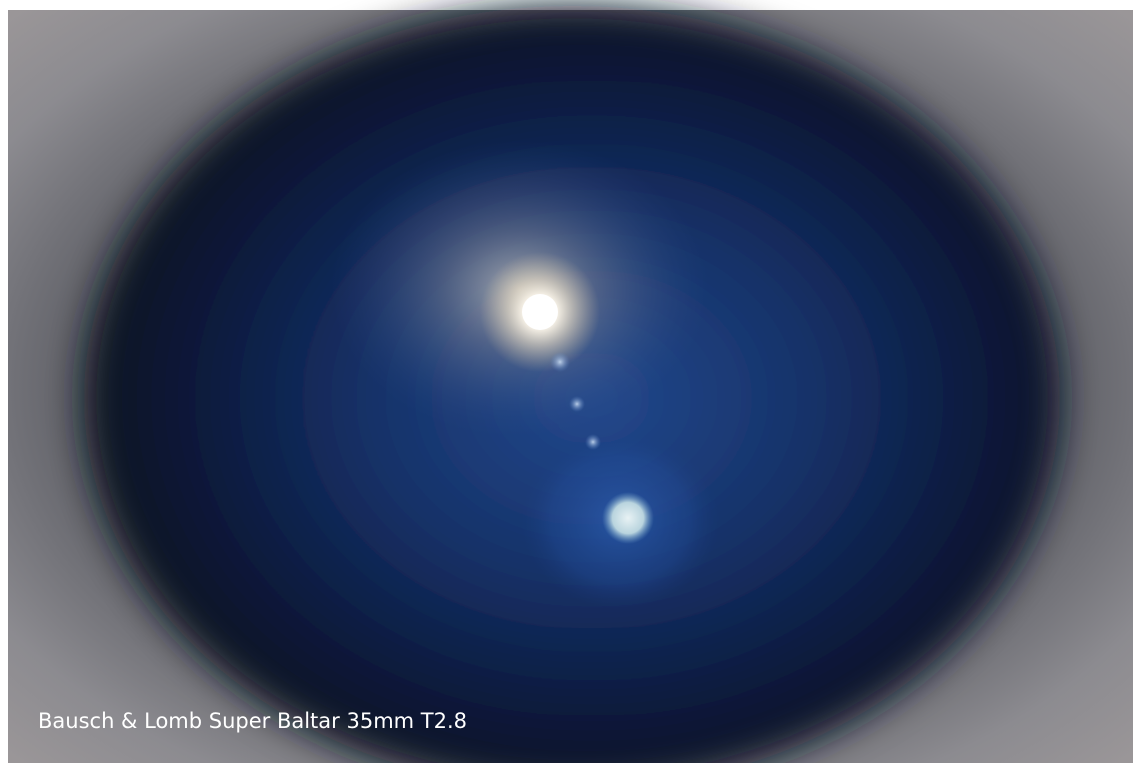 The image size is (1133, 763). I want to click on caption: Bausch & Lomb Super Baltar 35mm T2.8, so click(252, 721).